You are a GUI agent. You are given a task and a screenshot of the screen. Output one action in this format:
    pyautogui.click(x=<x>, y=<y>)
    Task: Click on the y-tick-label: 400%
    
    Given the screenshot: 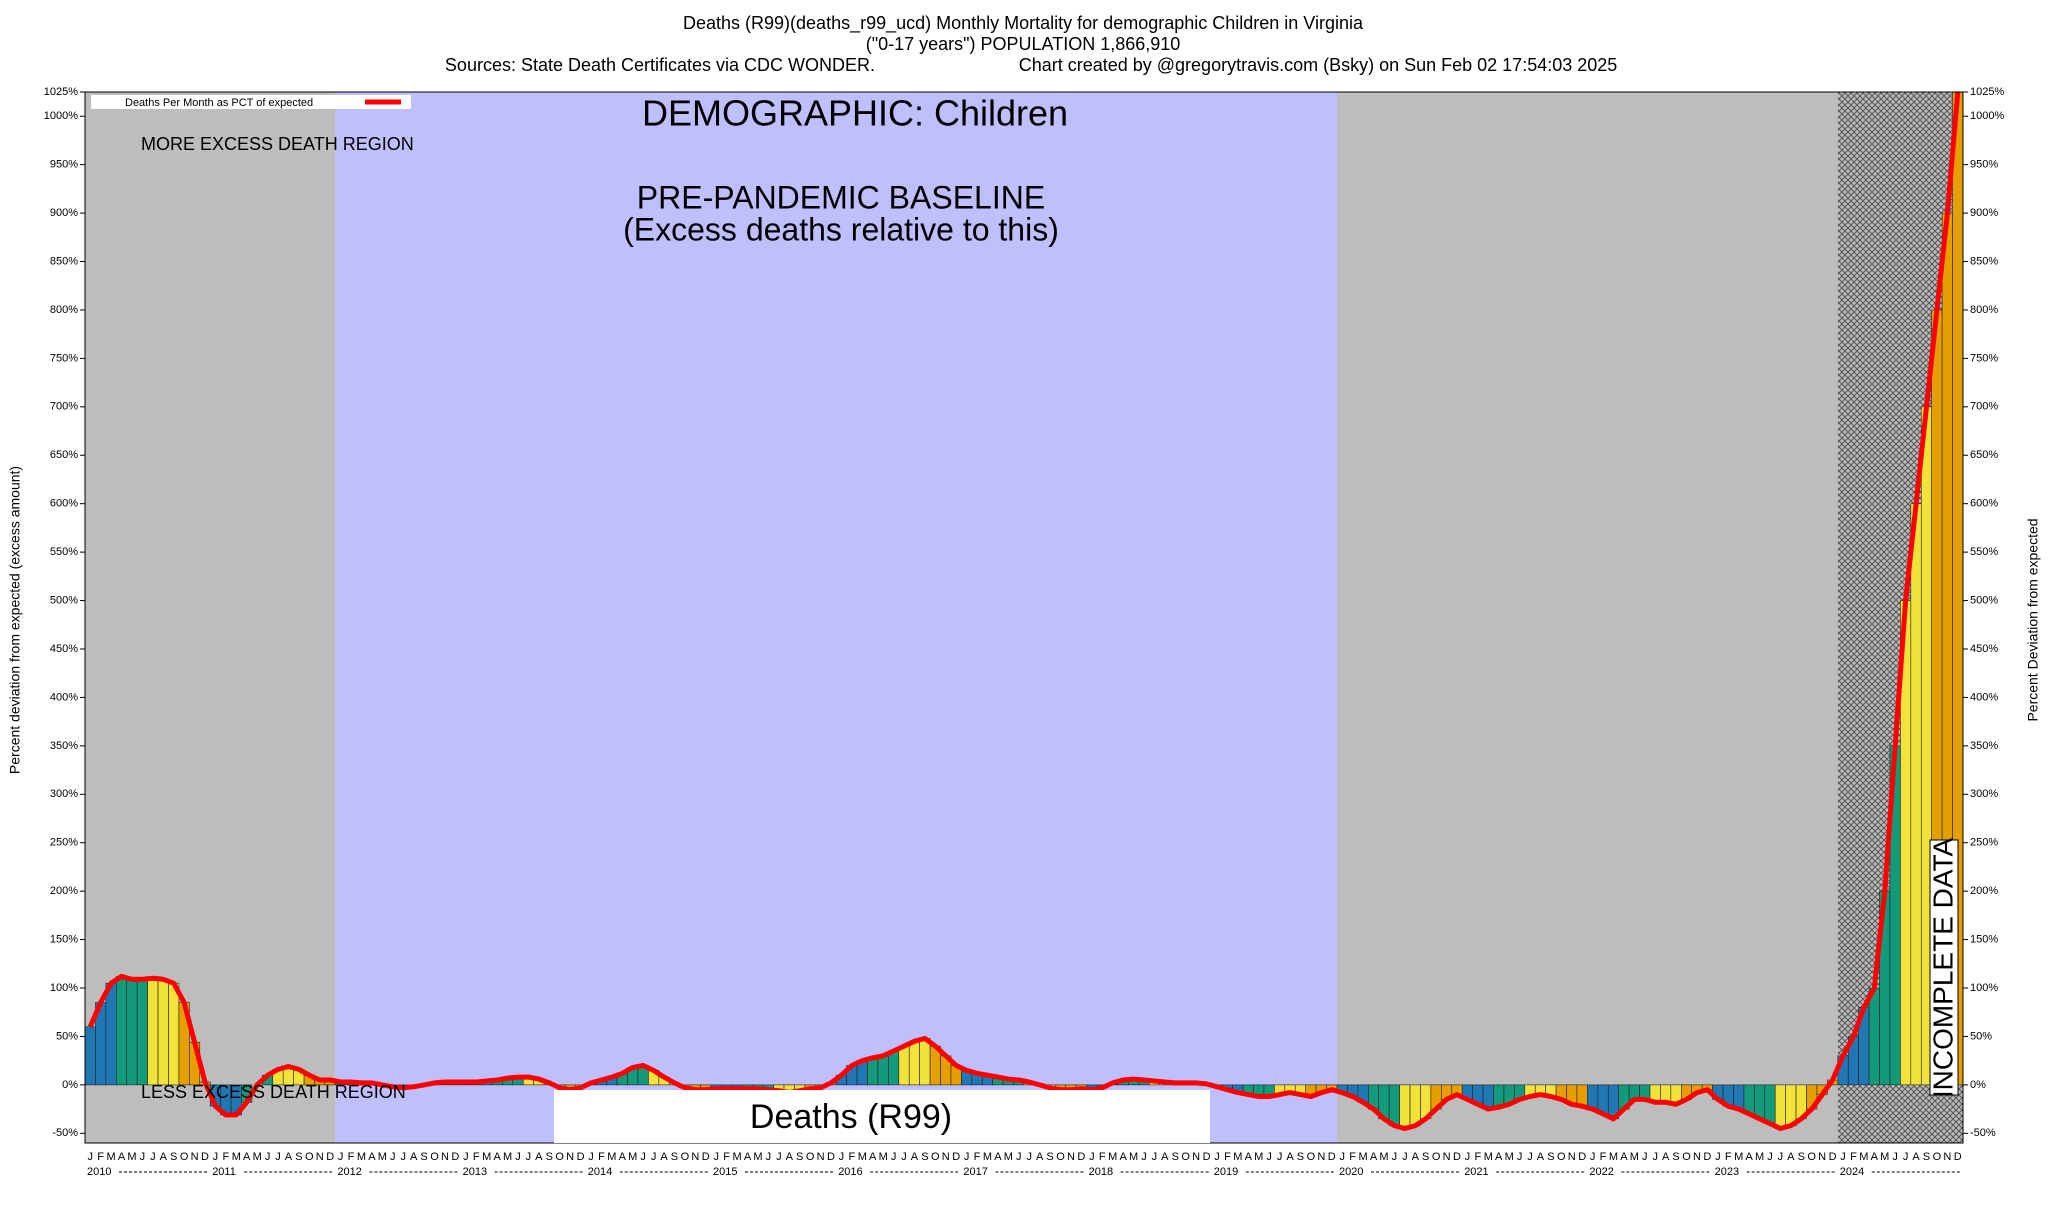 What is the action you would take?
    pyautogui.click(x=64, y=697)
    